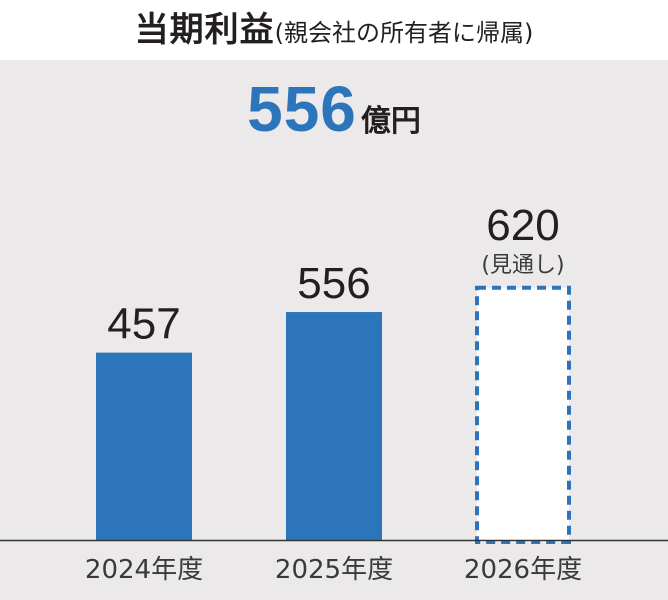 The image size is (668, 600). What do you see at coordinates (204, 30) in the screenshot?
I see `chart-title: 当期利益` at bounding box center [204, 30].